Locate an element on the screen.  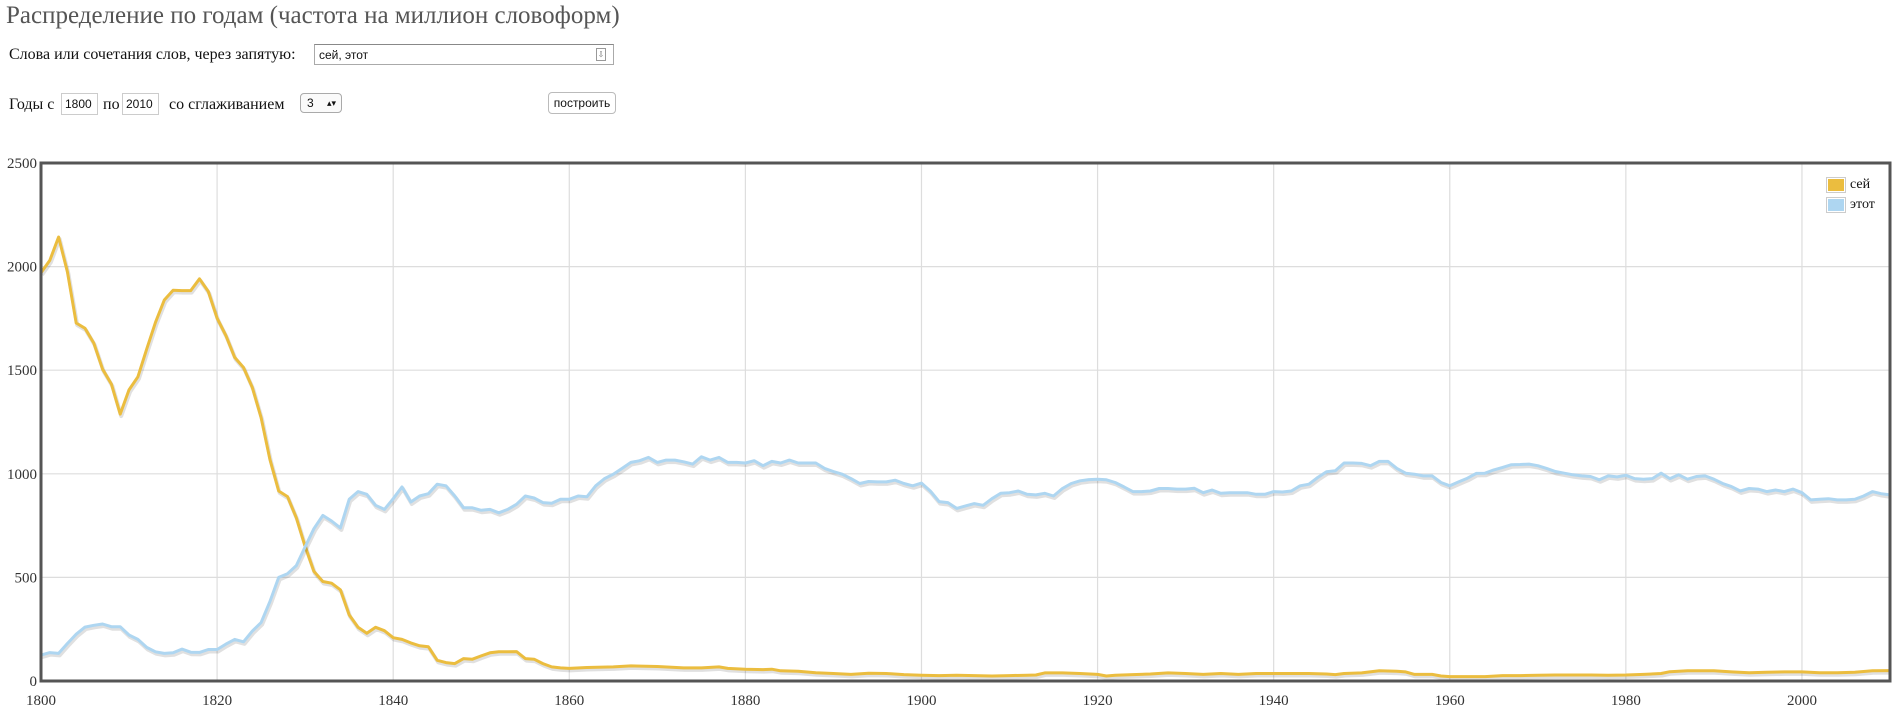
legend-swatch-sei is located at coordinates (1836, 185).